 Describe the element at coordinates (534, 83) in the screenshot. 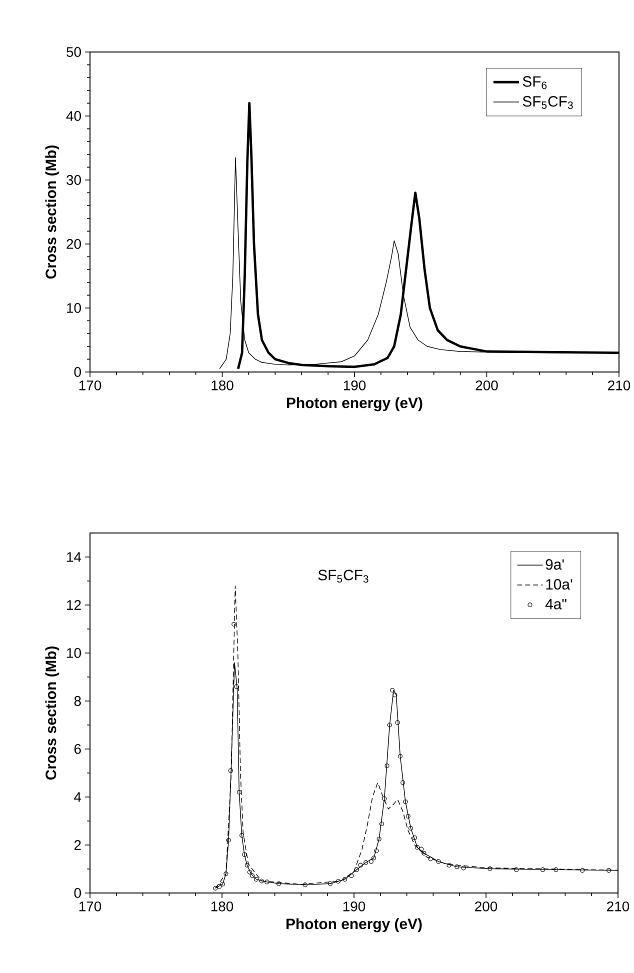

I see `legend-label: SF$_{6}$` at that location.